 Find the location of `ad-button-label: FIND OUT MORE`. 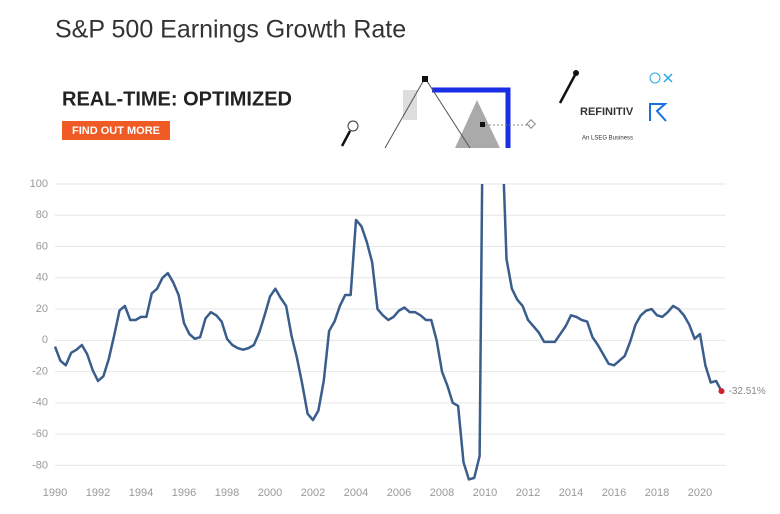

ad-button-label: FIND OUT MORE is located at coordinates (116, 131).